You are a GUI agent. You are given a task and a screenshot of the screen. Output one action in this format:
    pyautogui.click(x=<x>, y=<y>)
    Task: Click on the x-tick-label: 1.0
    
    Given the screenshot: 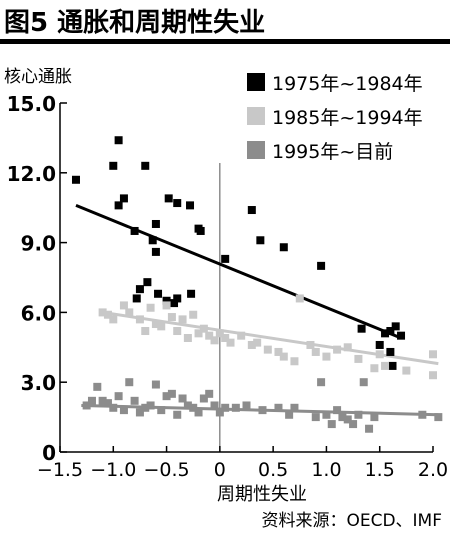 What is the action you would take?
    pyautogui.click(x=326, y=470)
    